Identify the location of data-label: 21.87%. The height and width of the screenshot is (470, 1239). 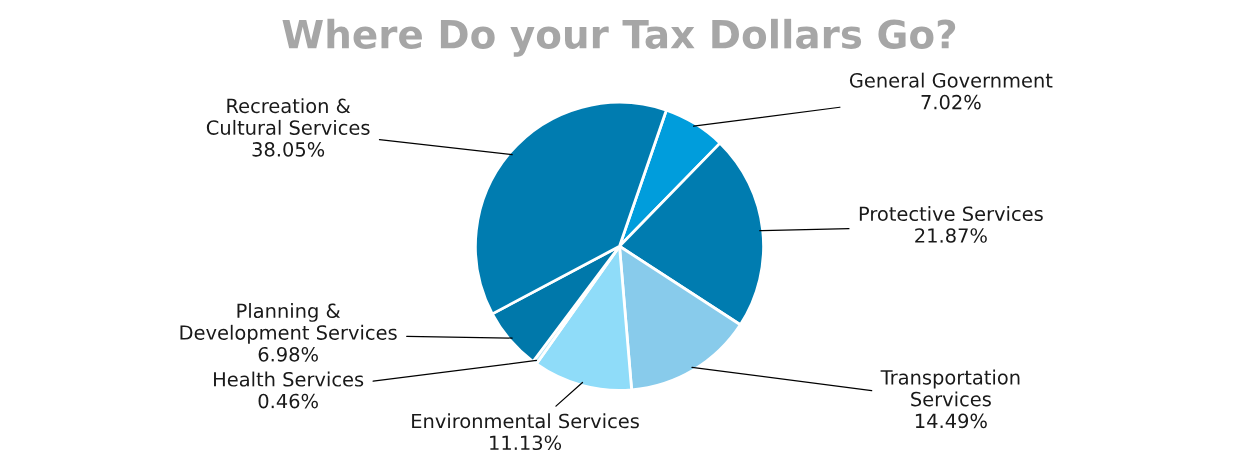
(951, 235).